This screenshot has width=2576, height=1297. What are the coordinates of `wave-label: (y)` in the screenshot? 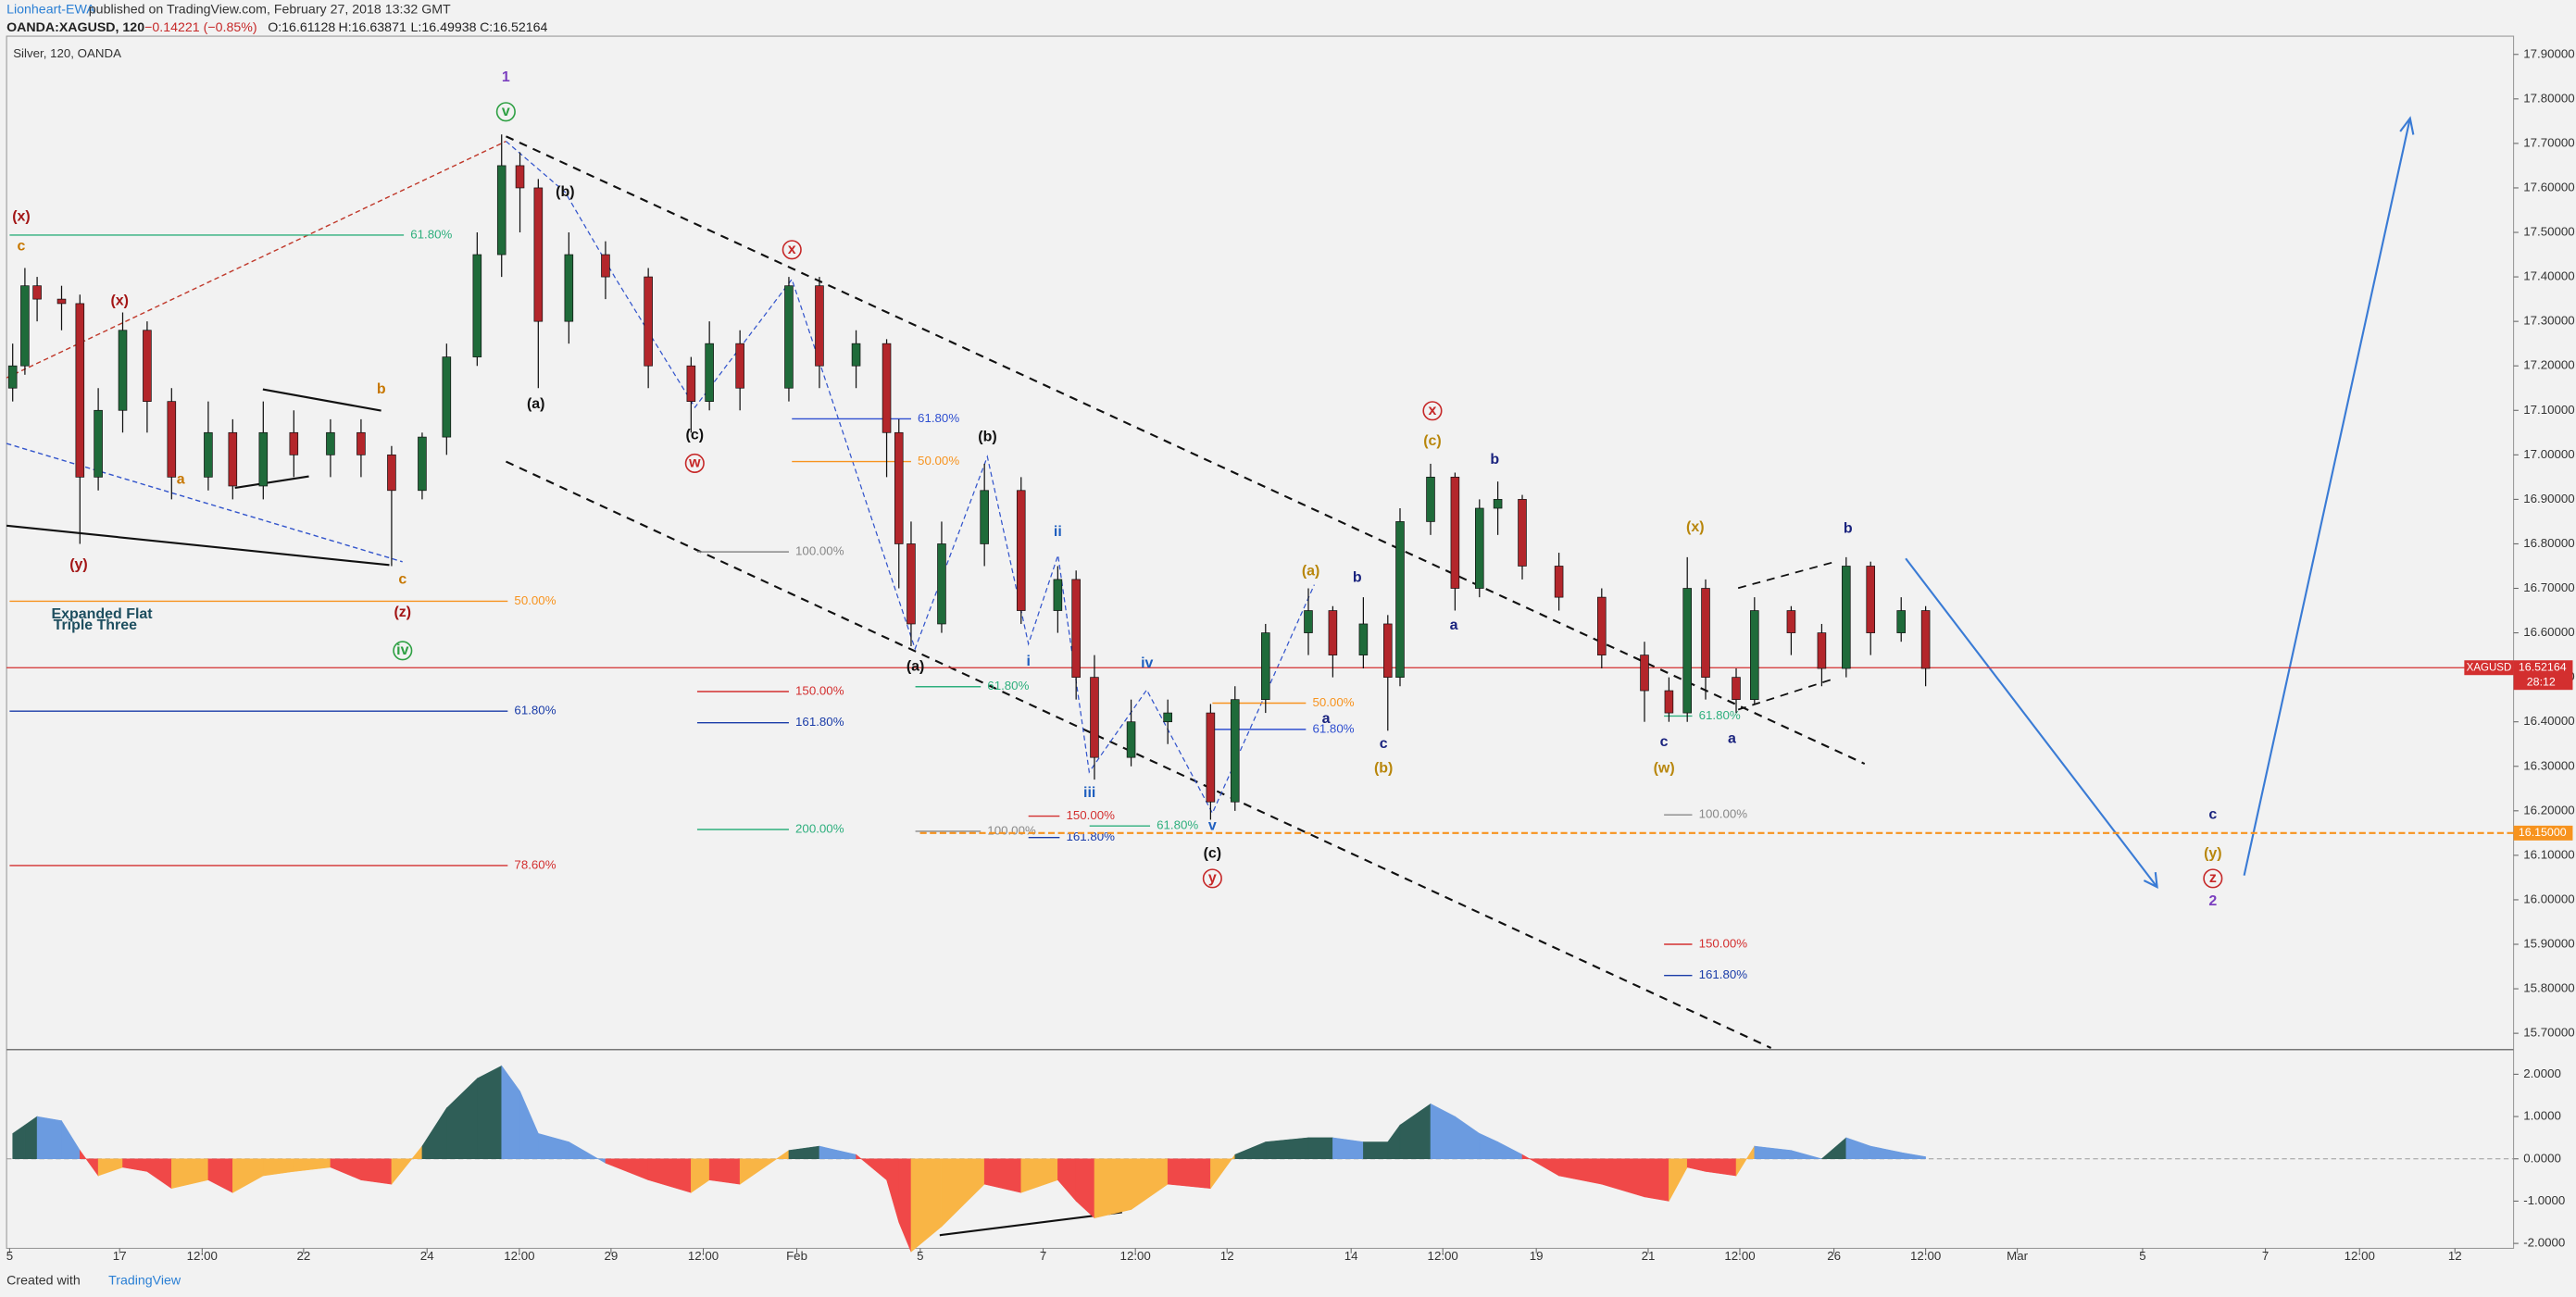 It's located at (78, 565).